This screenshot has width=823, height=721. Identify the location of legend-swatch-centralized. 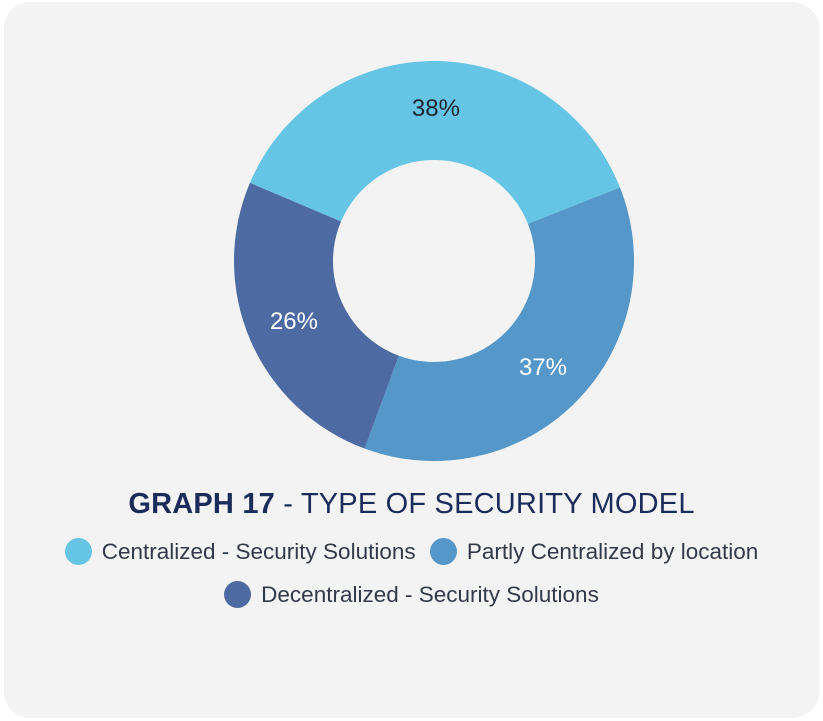
(78, 551).